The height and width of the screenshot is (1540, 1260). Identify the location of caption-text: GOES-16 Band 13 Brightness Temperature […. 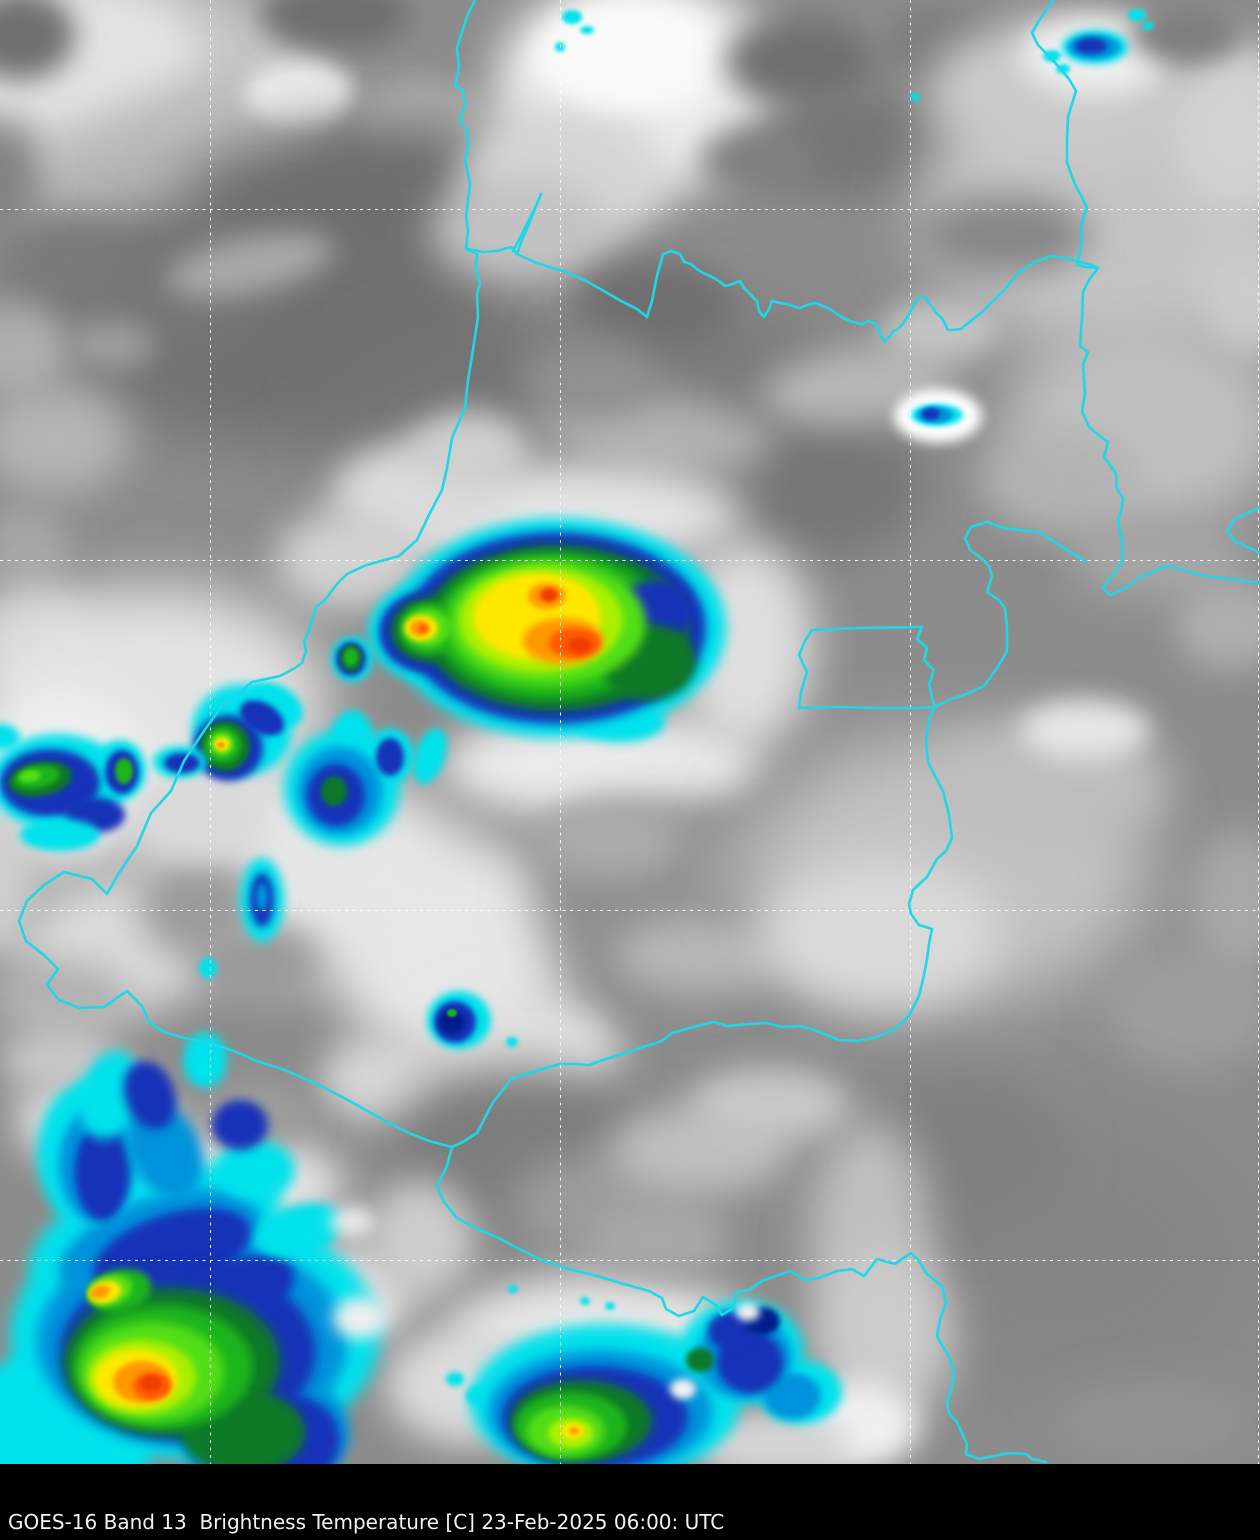
(366, 1522).